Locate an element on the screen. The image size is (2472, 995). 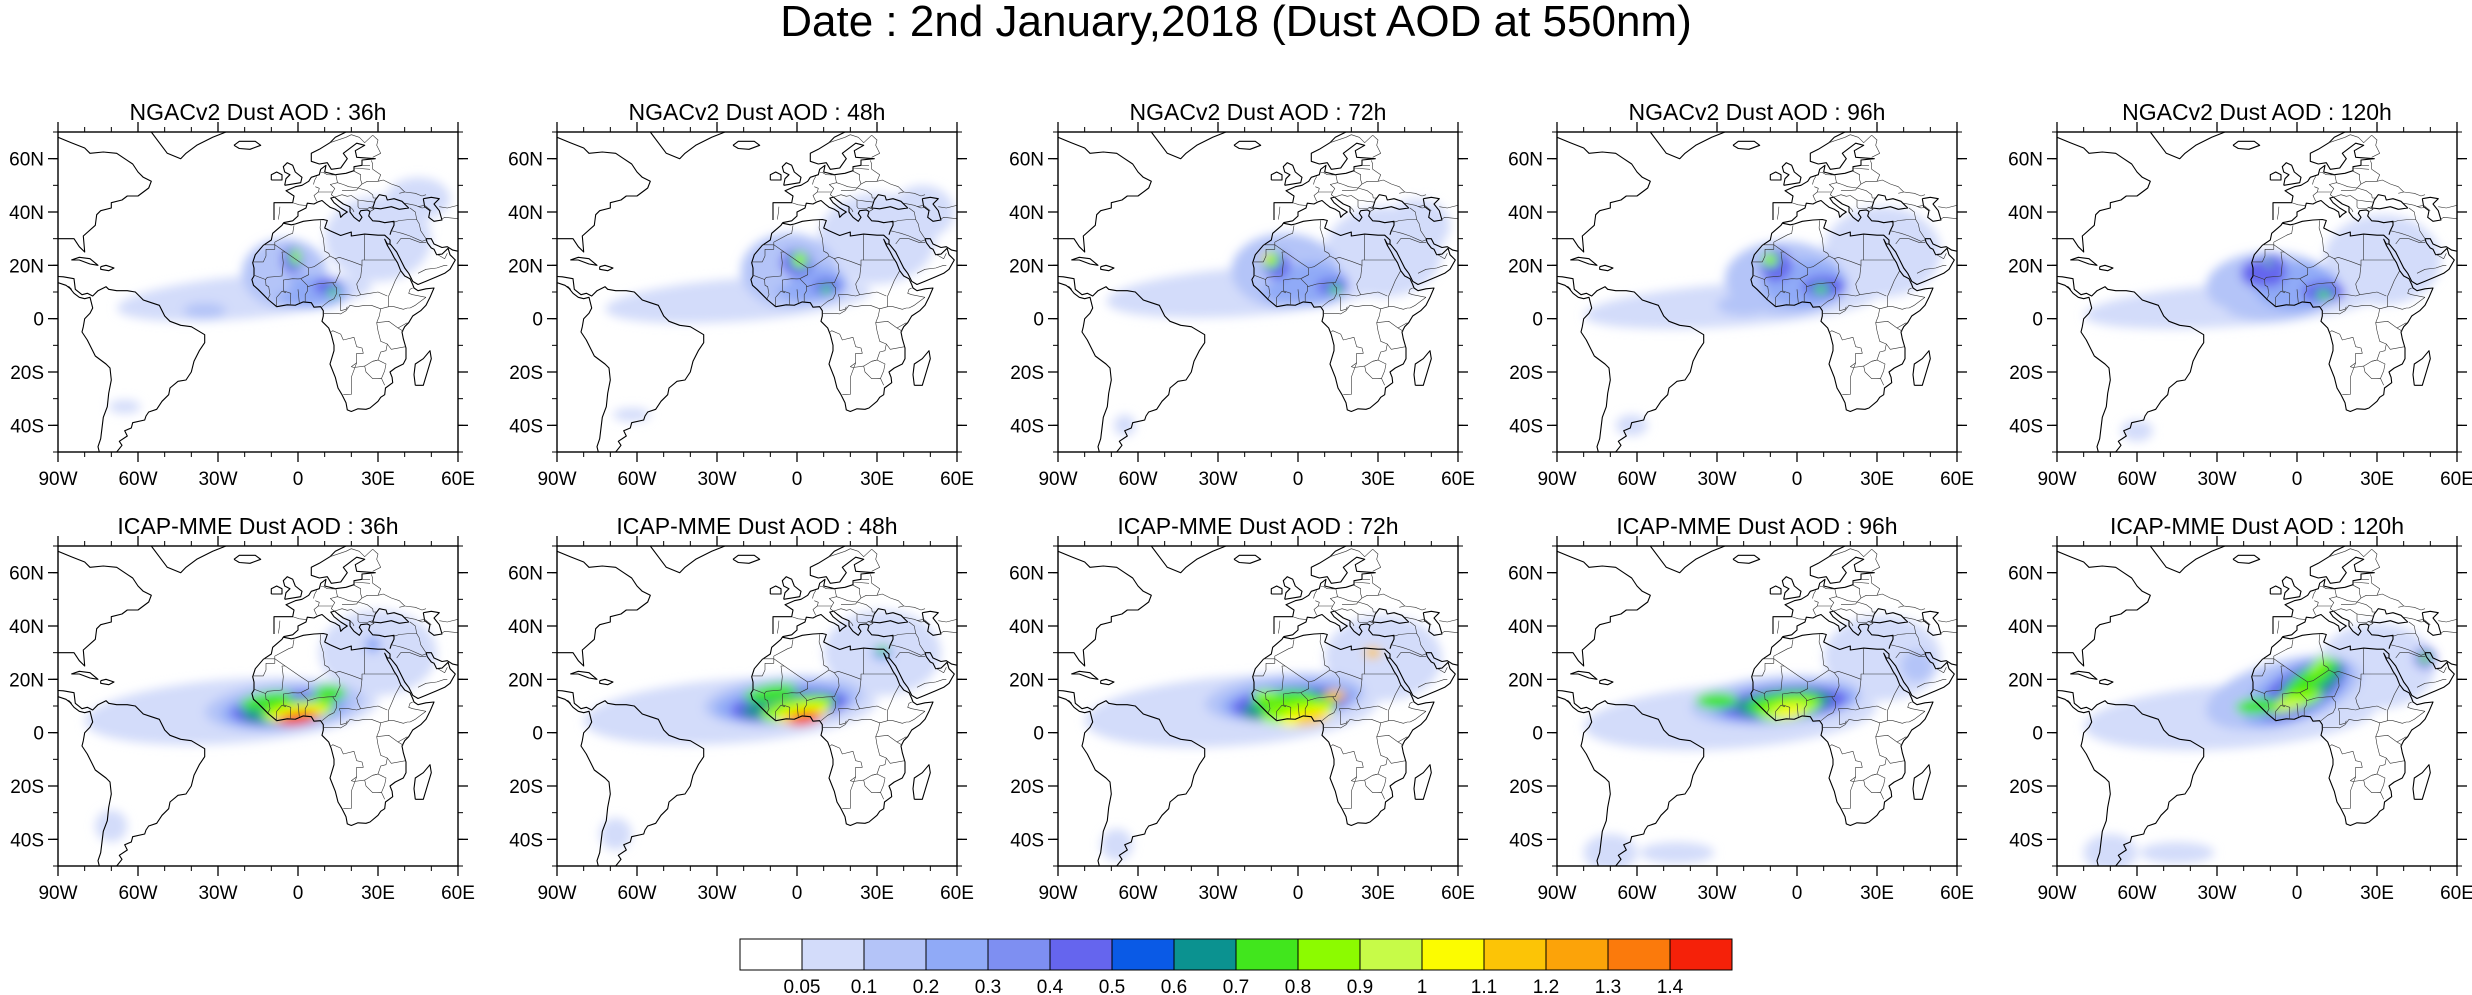
y-tick-label: 0 is located at coordinates (1537, 734).